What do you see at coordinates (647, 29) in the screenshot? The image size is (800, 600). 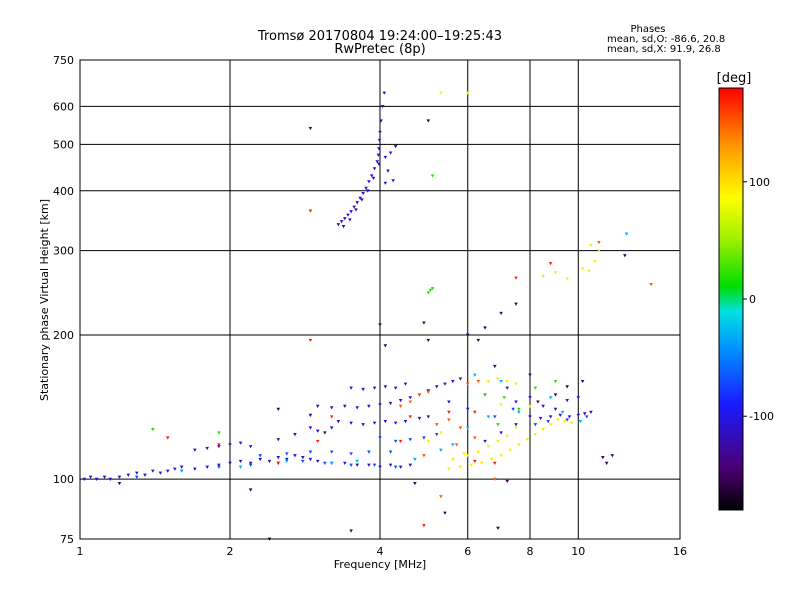 I see `stats-heading: Phases` at bounding box center [647, 29].